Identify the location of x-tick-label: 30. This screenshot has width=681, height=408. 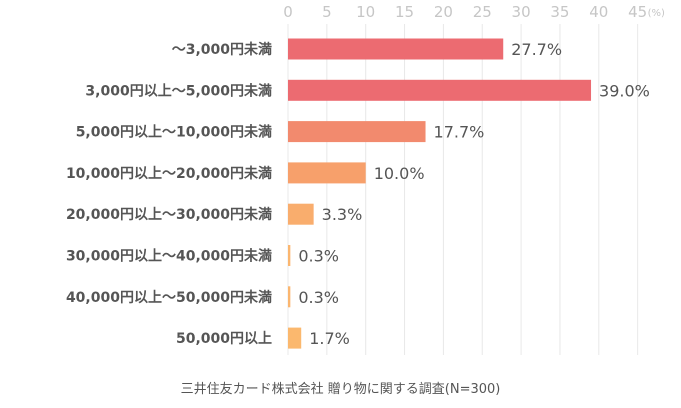
(521, 12).